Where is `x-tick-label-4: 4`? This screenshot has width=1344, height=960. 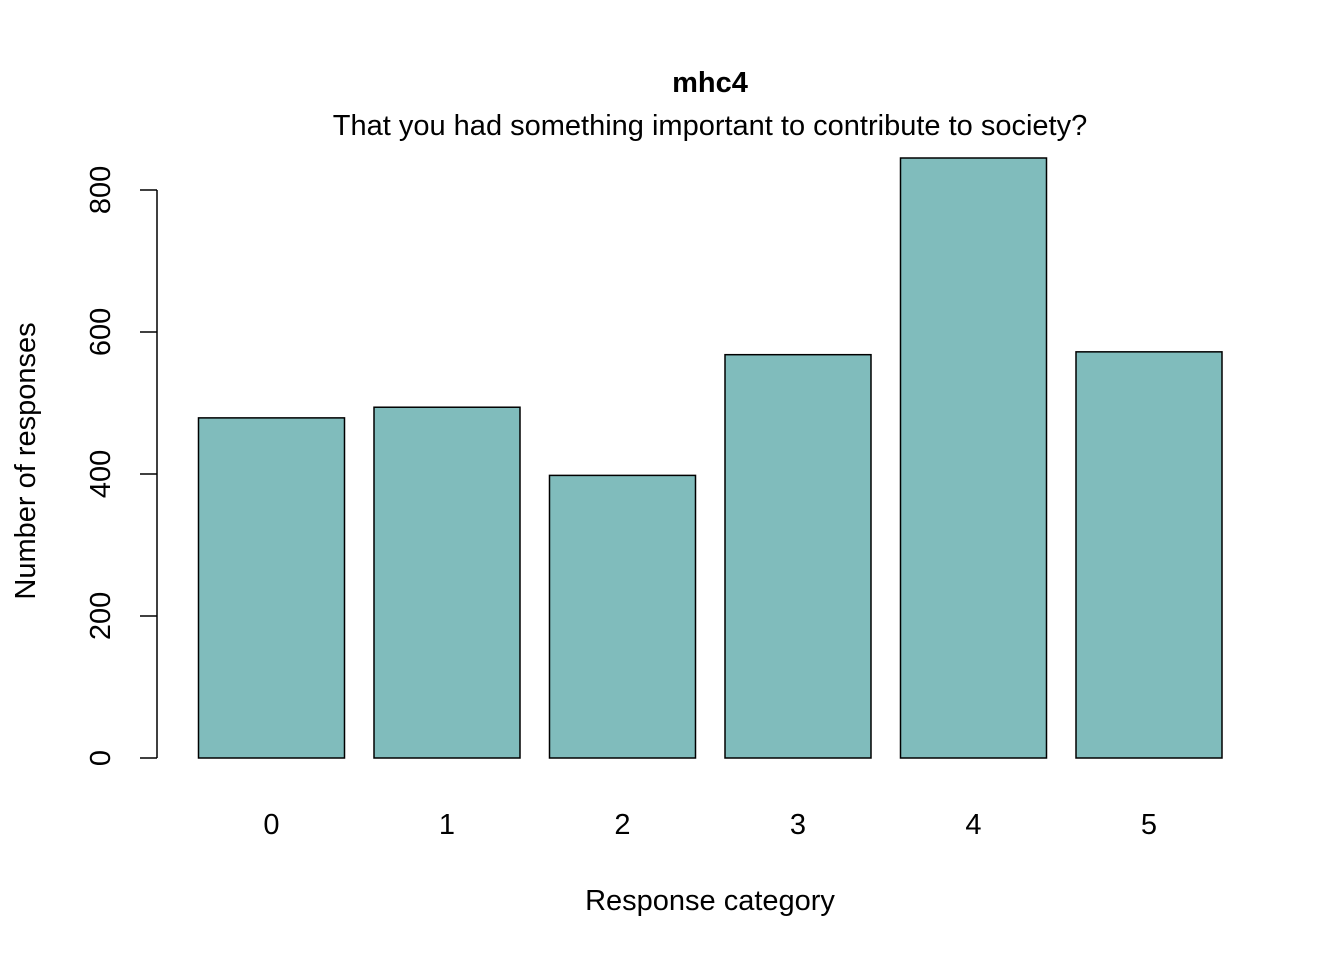
x-tick-label-4: 4 is located at coordinates (973, 825).